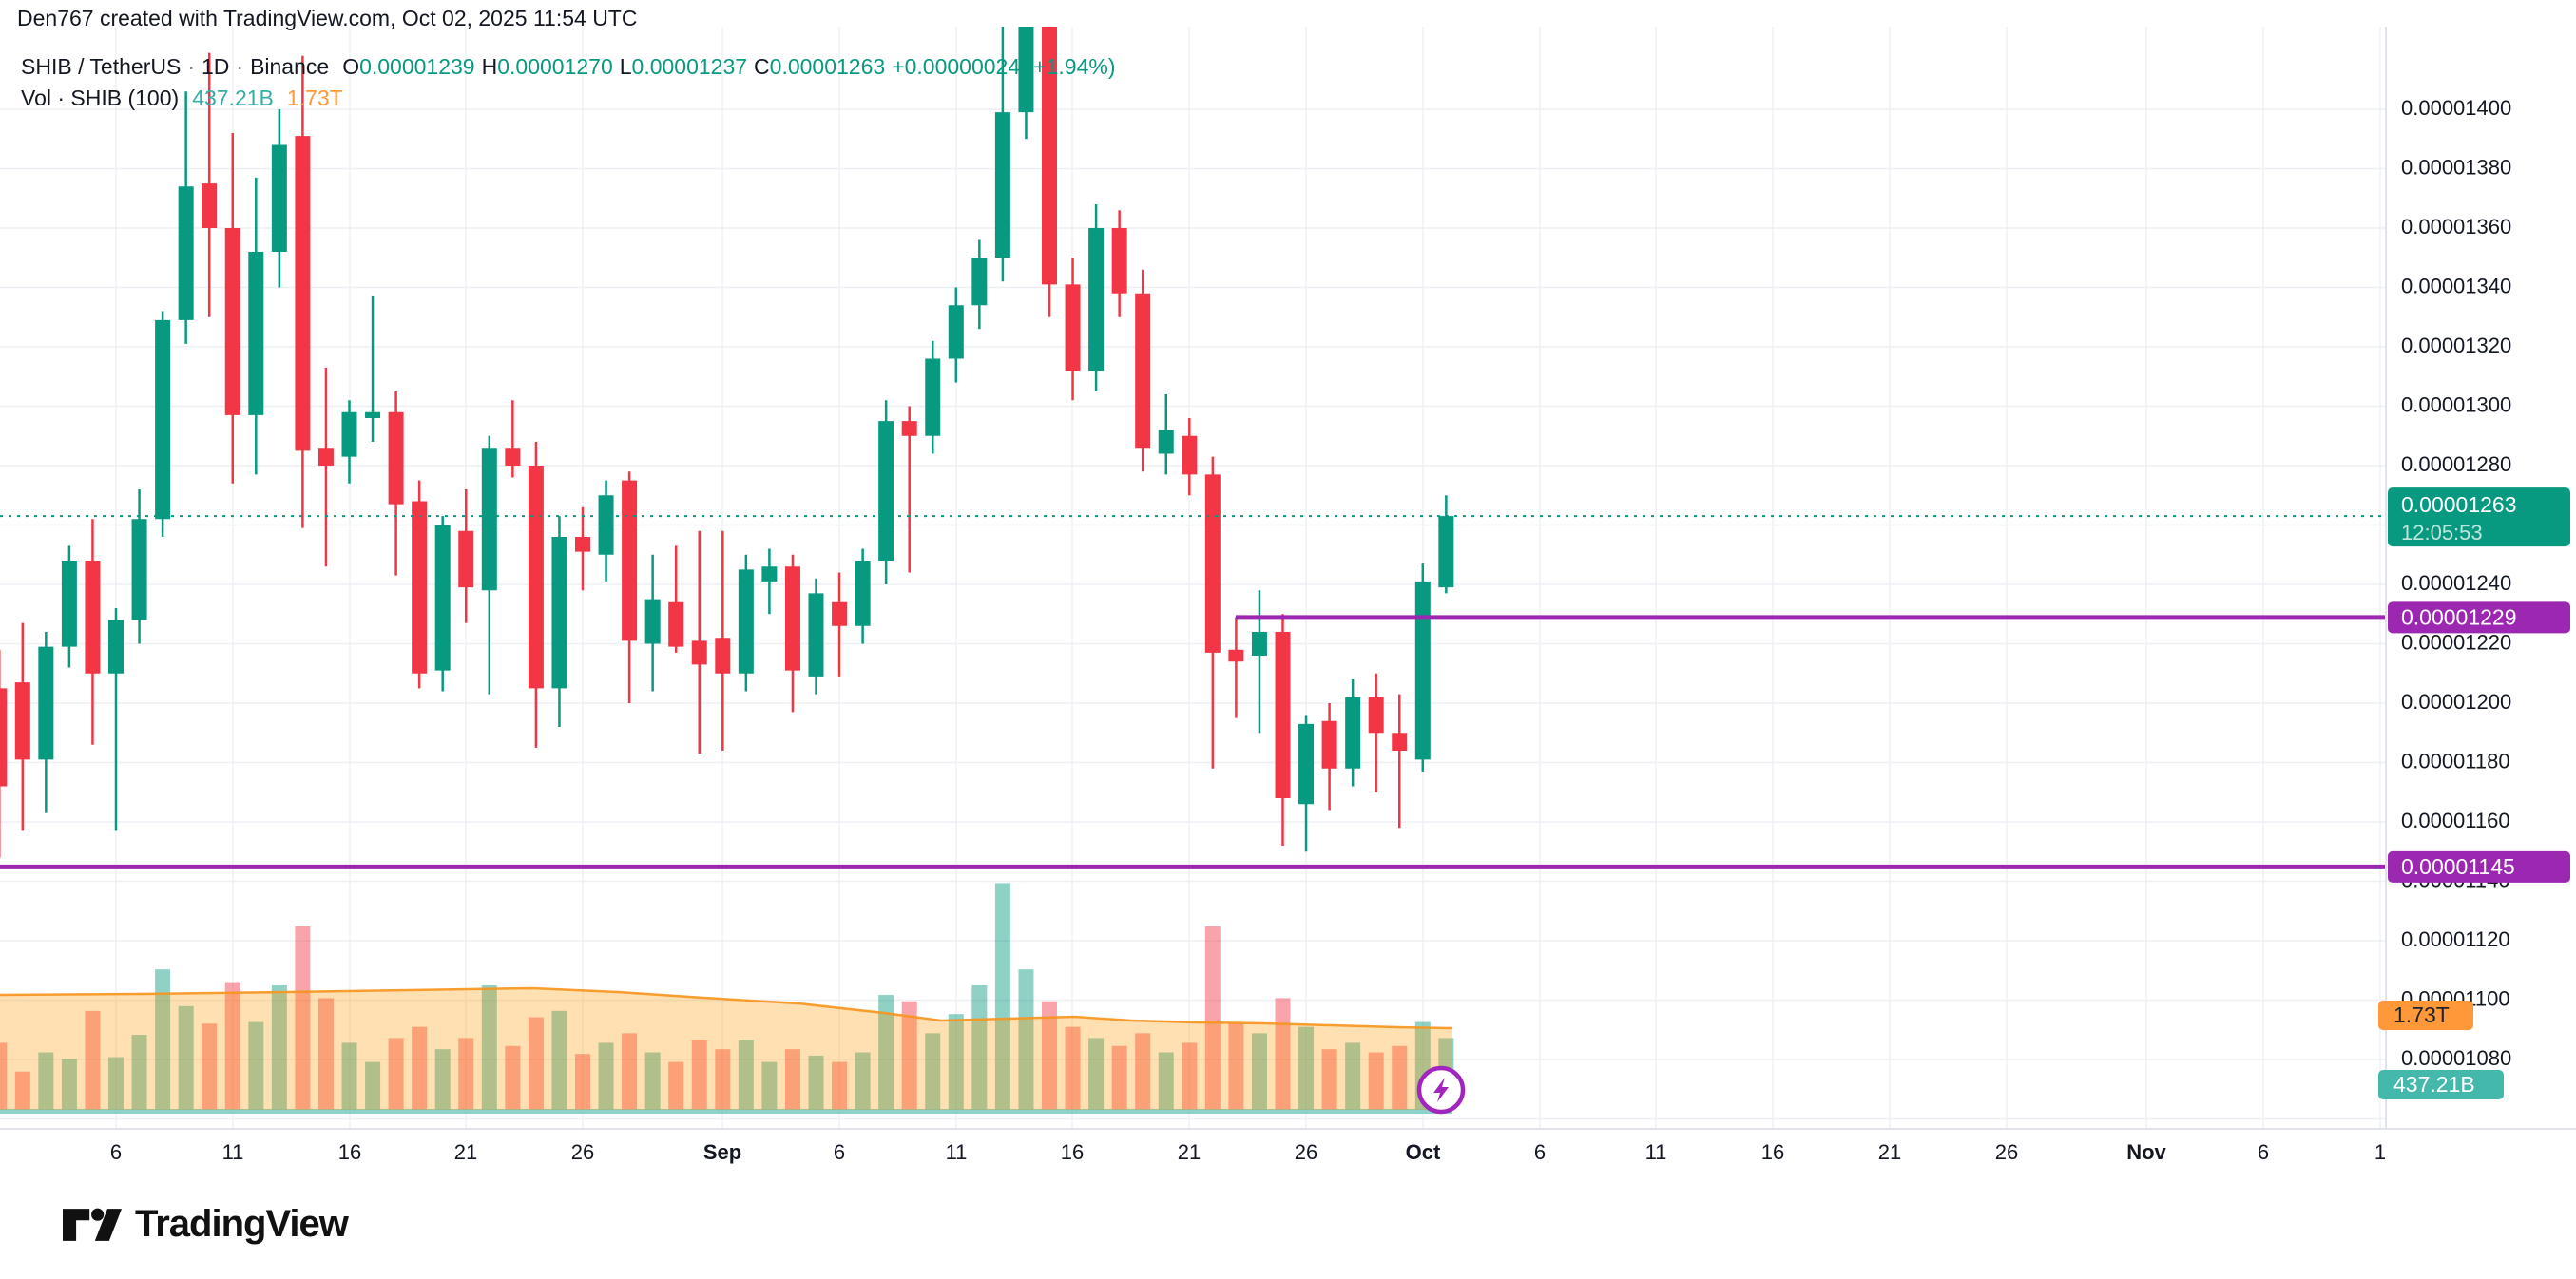 The height and width of the screenshot is (1279, 2576). I want to click on legend-volume-label: Vol · SHIB (100), so click(100, 98).